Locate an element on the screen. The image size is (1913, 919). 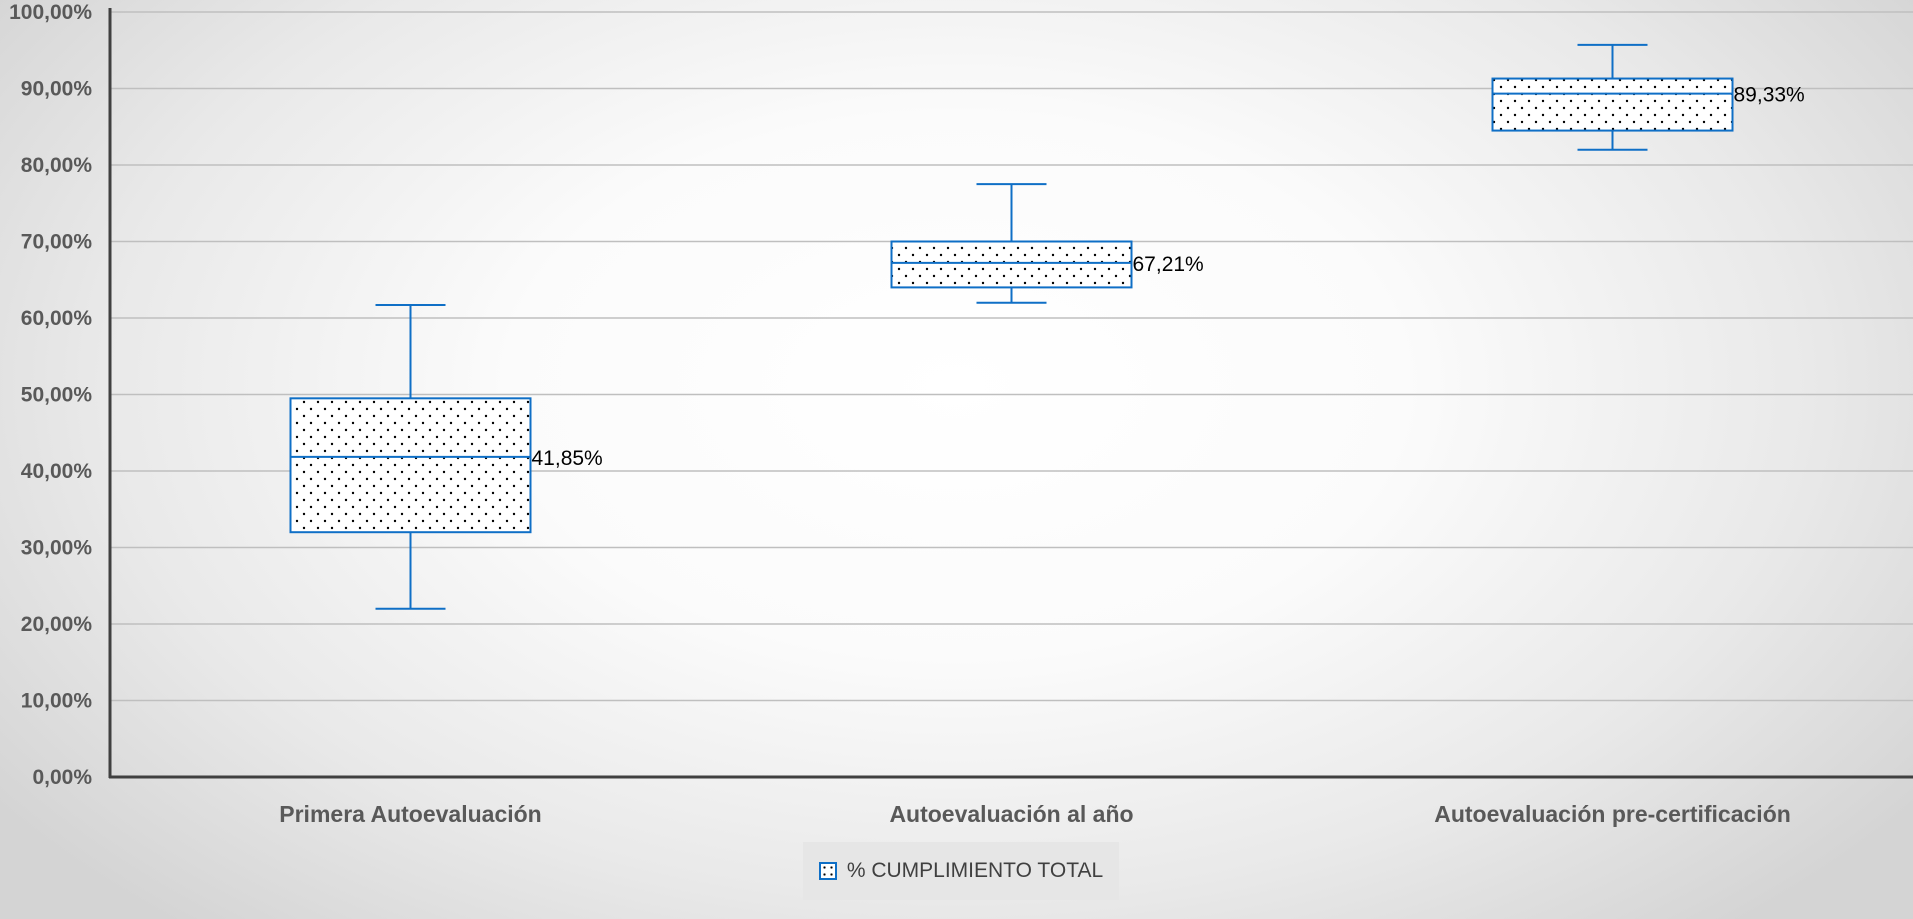
y-tick-label: 100,00% is located at coordinates (50, 12).